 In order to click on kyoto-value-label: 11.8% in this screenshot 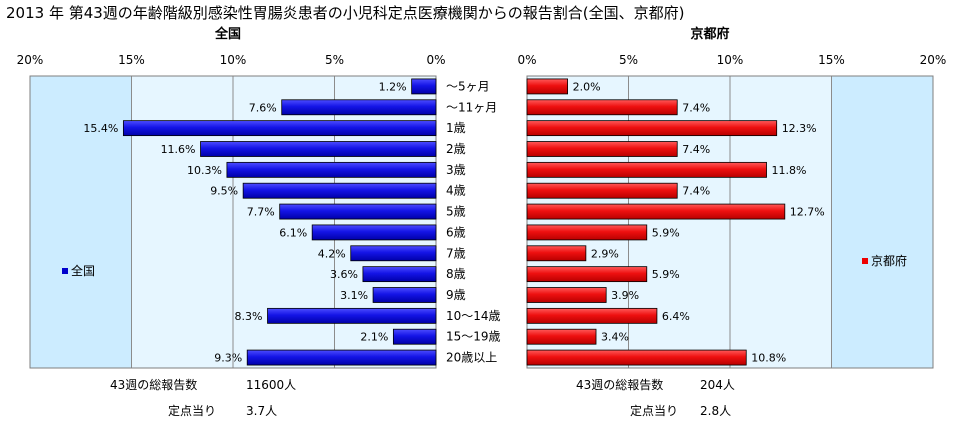, I will do `click(789, 170)`.